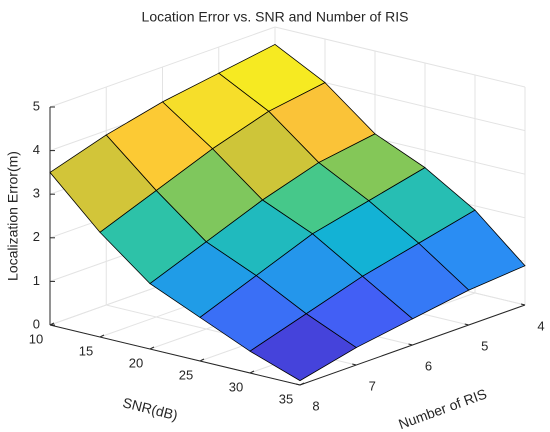 The width and height of the screenshot is (550, 432). I want to click on x-tick-label: 25, so click(186, 374).